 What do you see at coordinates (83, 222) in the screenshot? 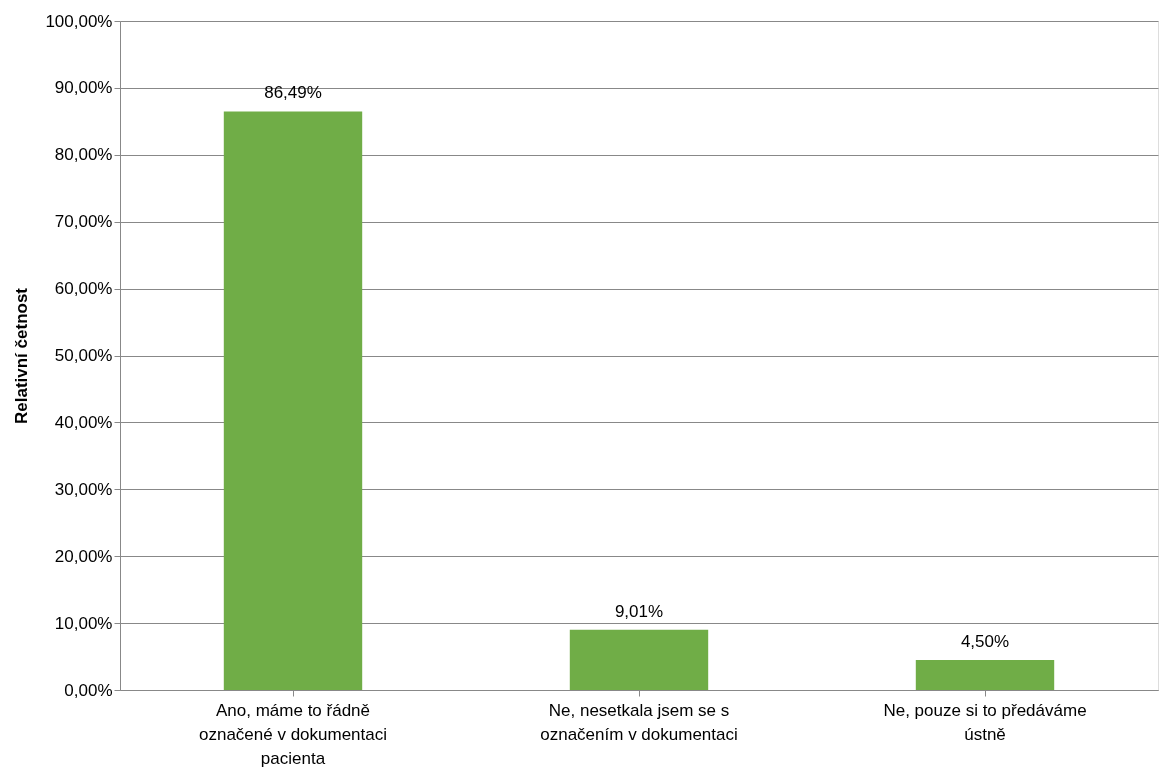
I see `y-tick-label: 70,00%` at bounding box center [83, 222].